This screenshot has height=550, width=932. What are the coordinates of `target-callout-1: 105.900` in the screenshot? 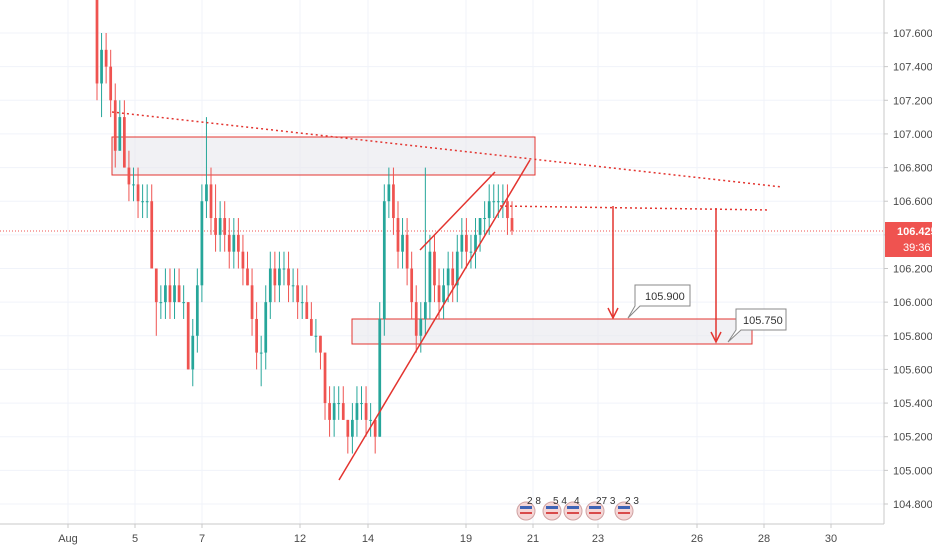 It's located at (659, 301).